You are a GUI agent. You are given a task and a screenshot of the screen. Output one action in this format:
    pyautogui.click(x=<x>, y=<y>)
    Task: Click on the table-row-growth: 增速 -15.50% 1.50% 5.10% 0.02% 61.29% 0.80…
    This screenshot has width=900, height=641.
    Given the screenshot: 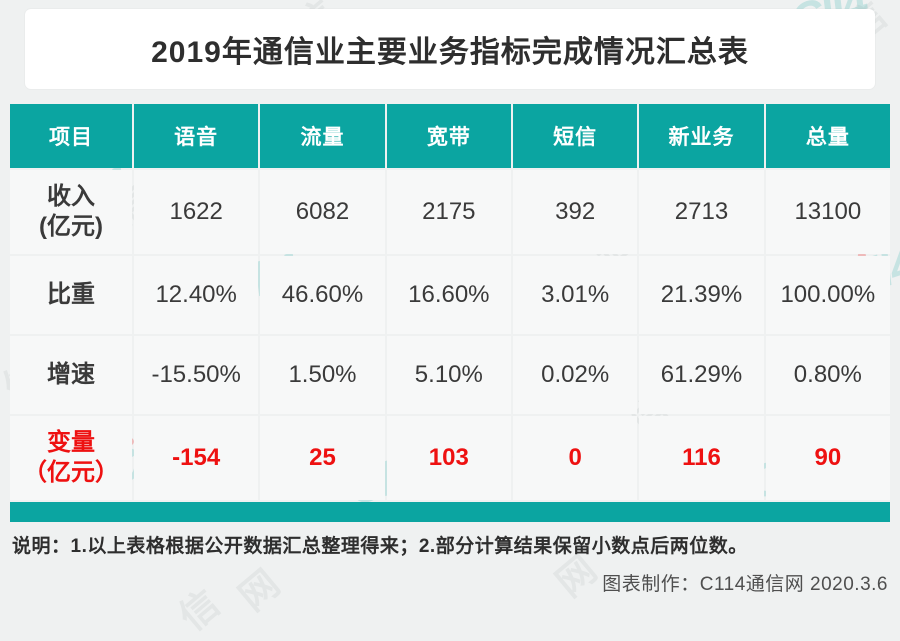 What is the action you would take?
    pyautogui.click(x=450, y=375)
    